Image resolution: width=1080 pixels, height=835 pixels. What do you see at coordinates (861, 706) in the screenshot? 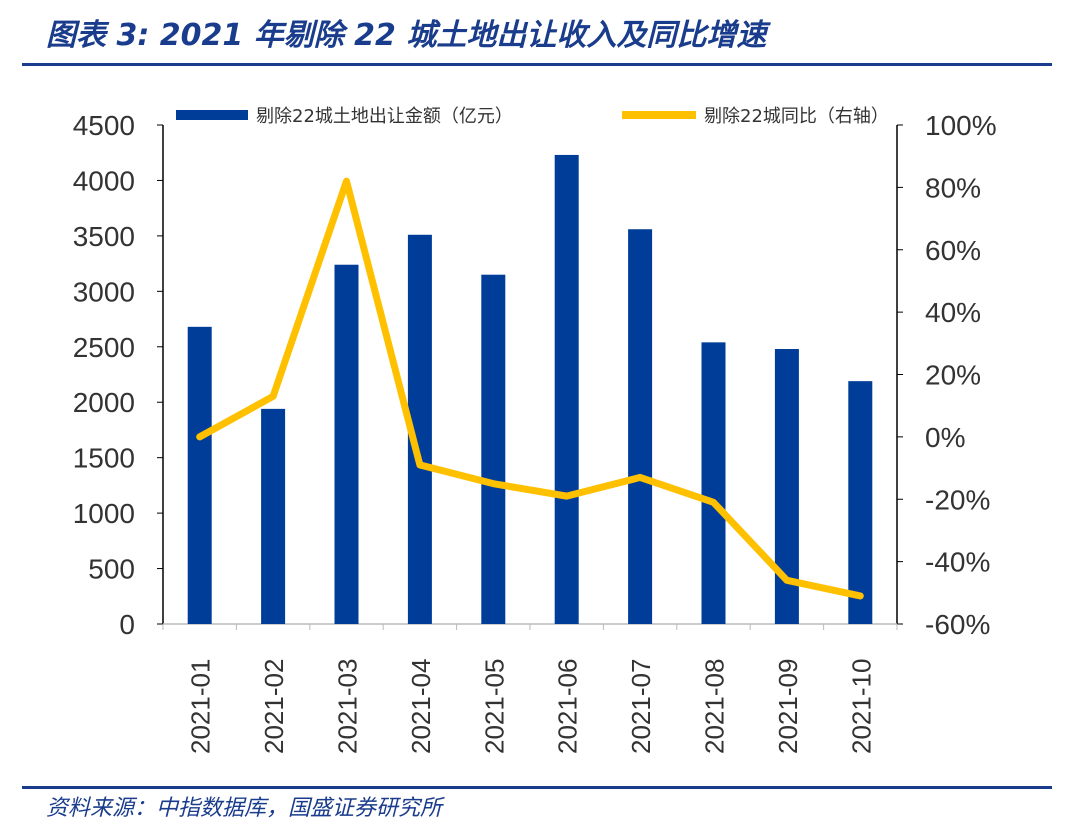
I see `x-tick-label: 2021-10` at bounding box center [861, 706].